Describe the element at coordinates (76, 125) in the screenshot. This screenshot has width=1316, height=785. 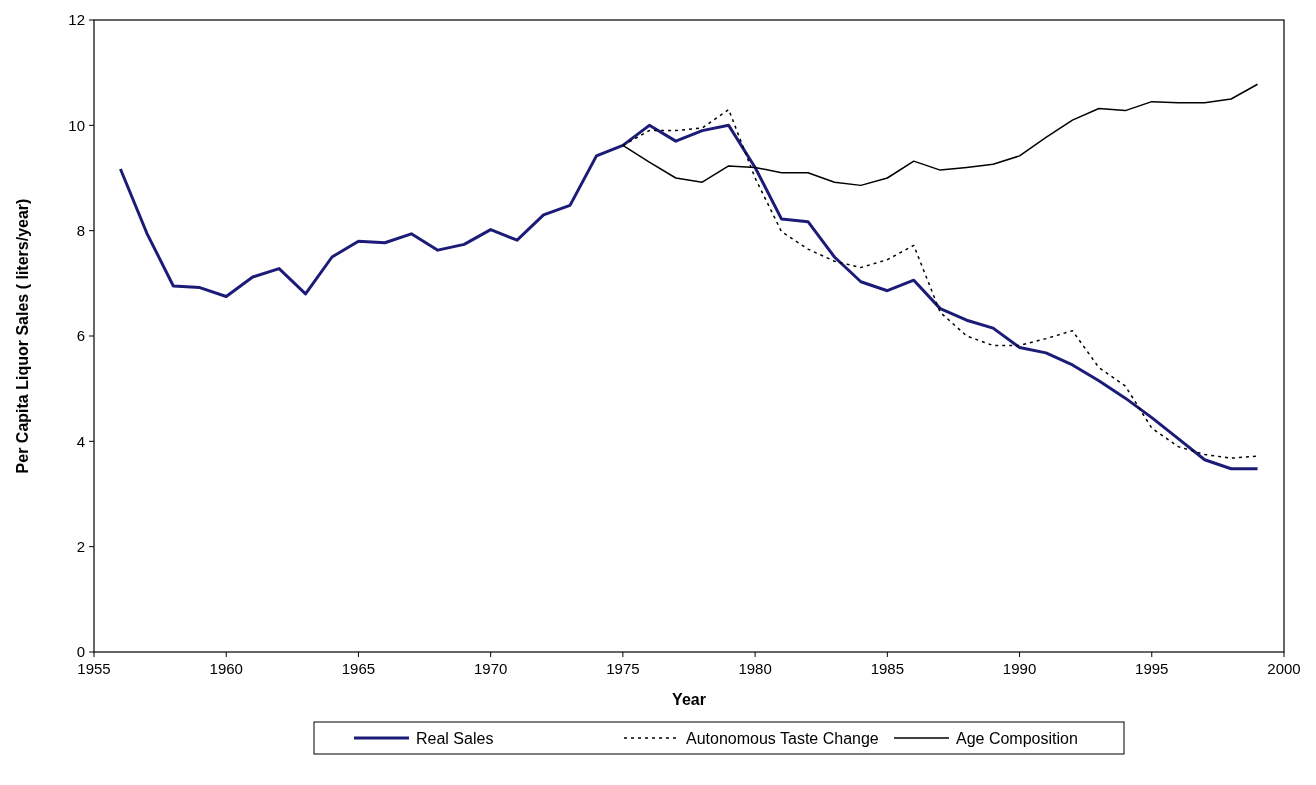
I see `y-tick-label: 10` at that location.